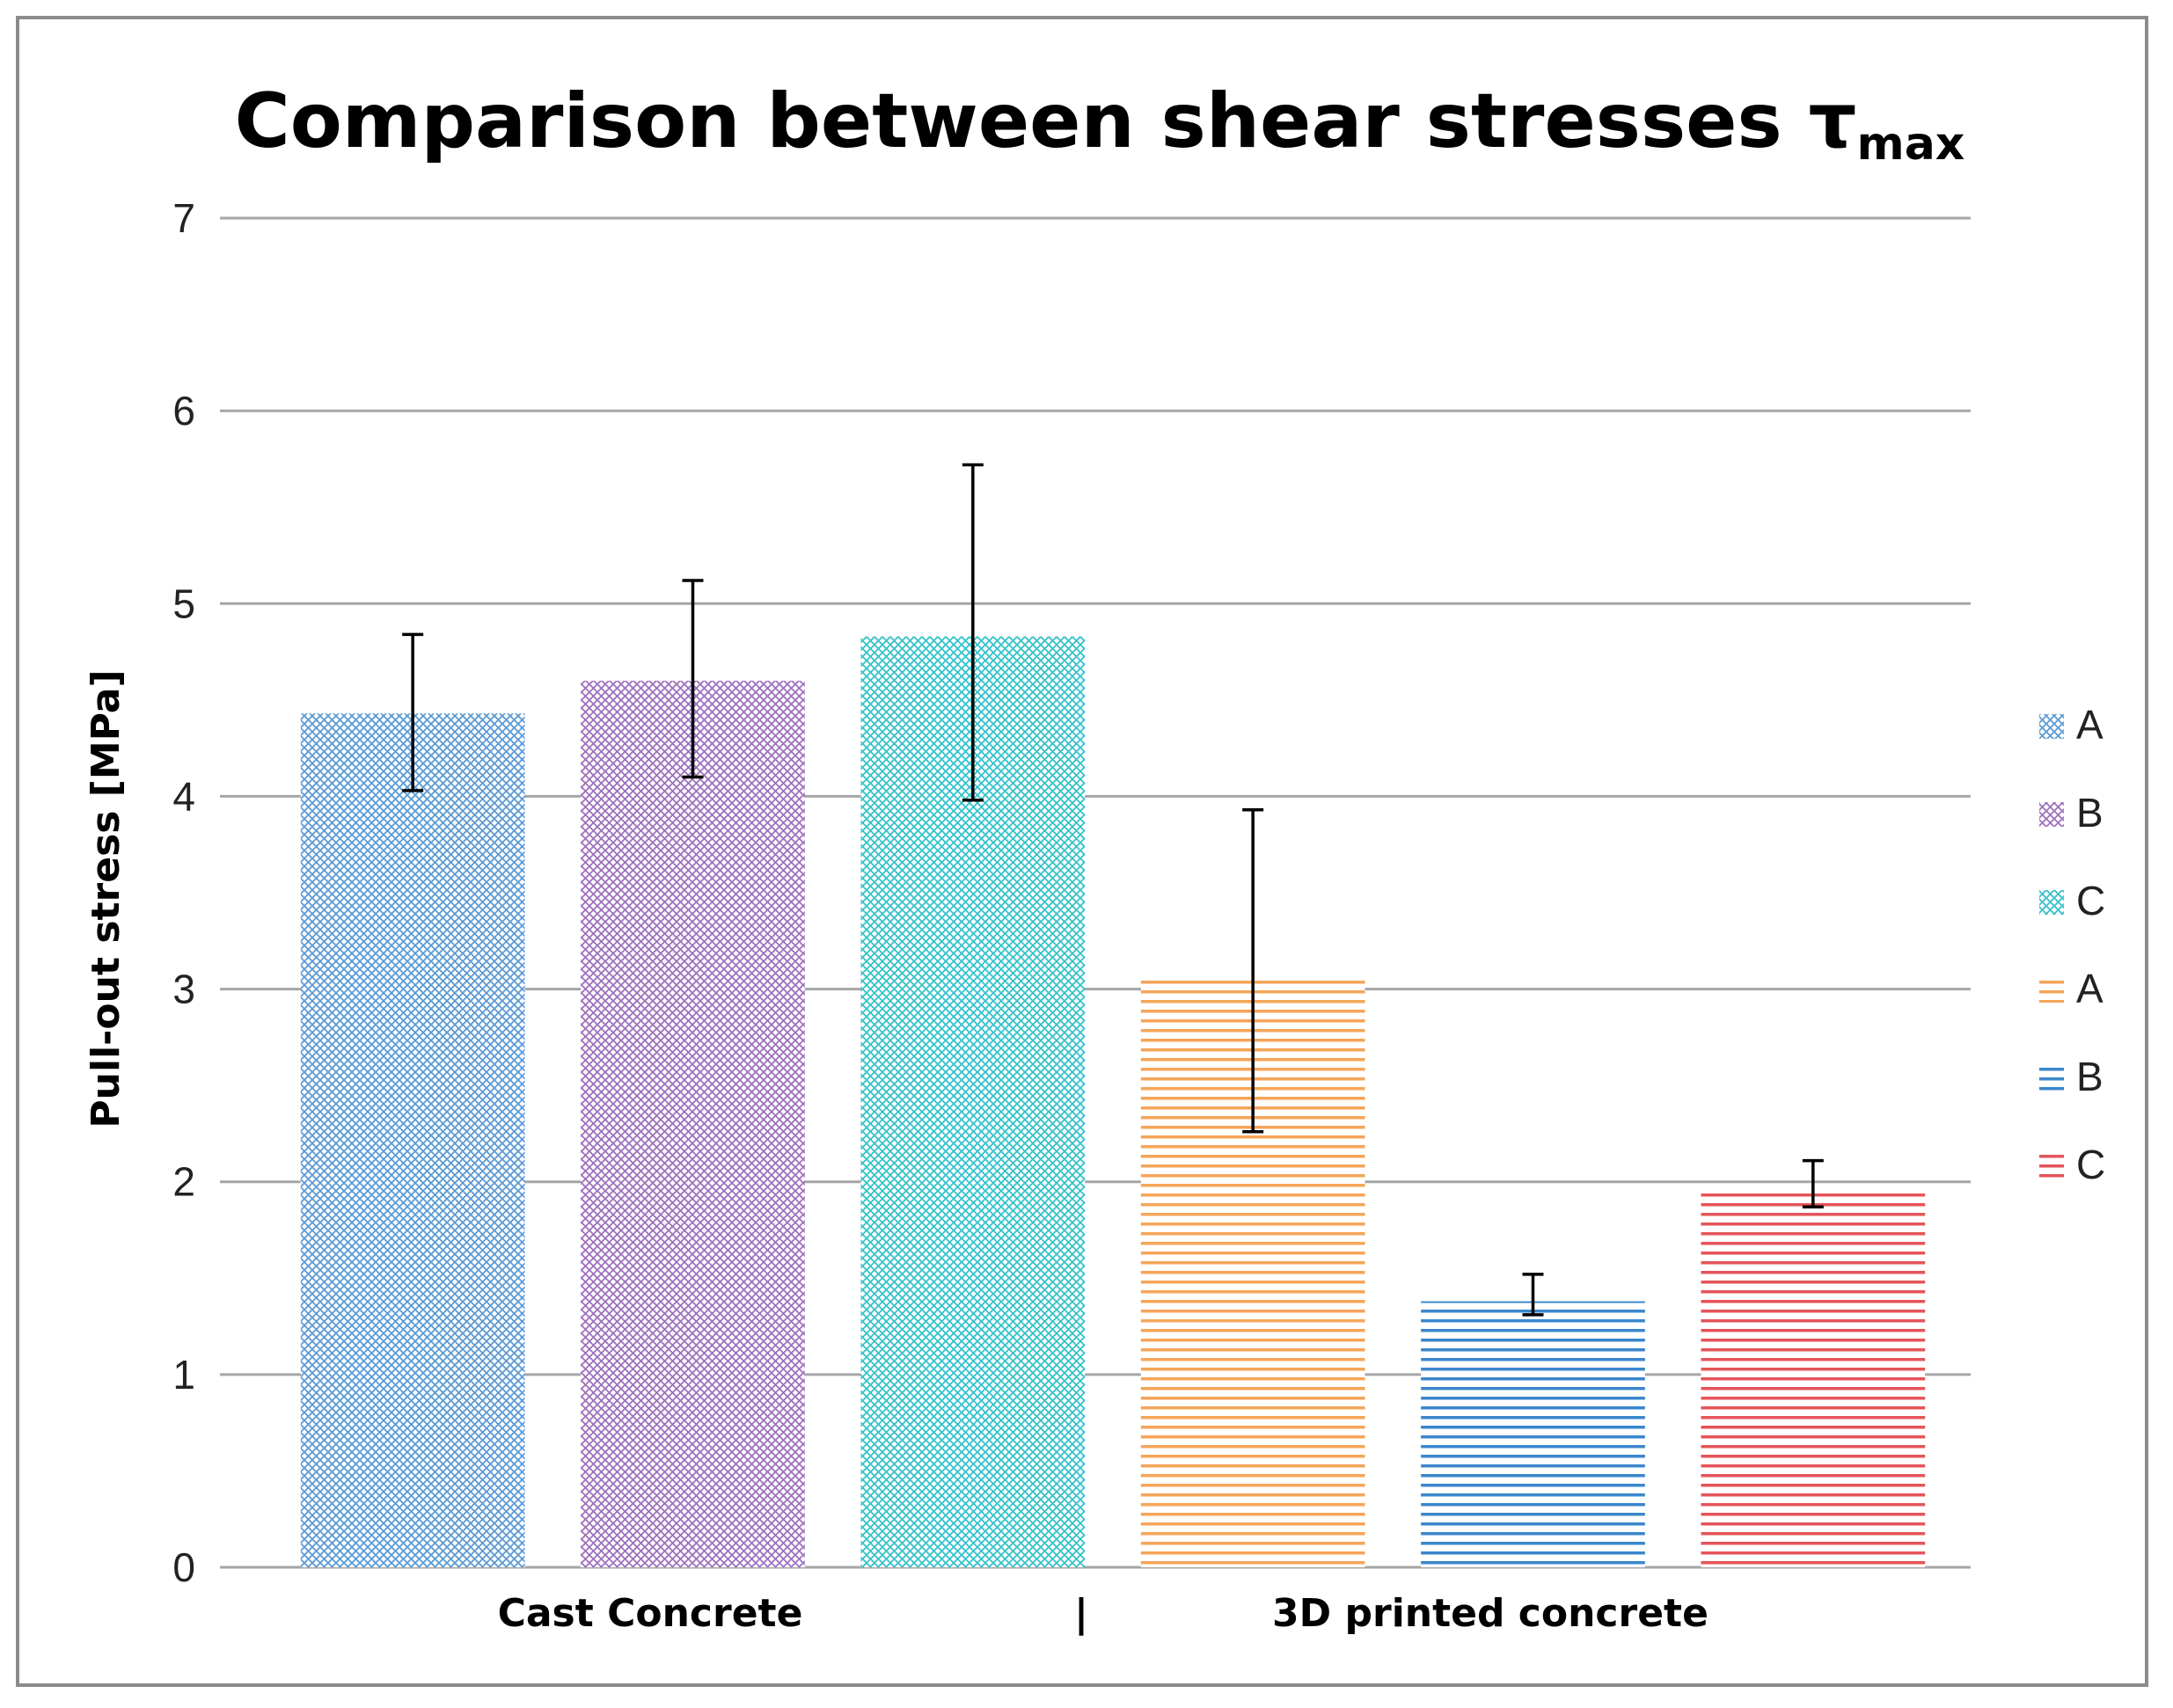 The width and height of the screenshot is (2173, 1708). I want to click on group-label-3d: 3D printed concrete, so click(1490, 1613).